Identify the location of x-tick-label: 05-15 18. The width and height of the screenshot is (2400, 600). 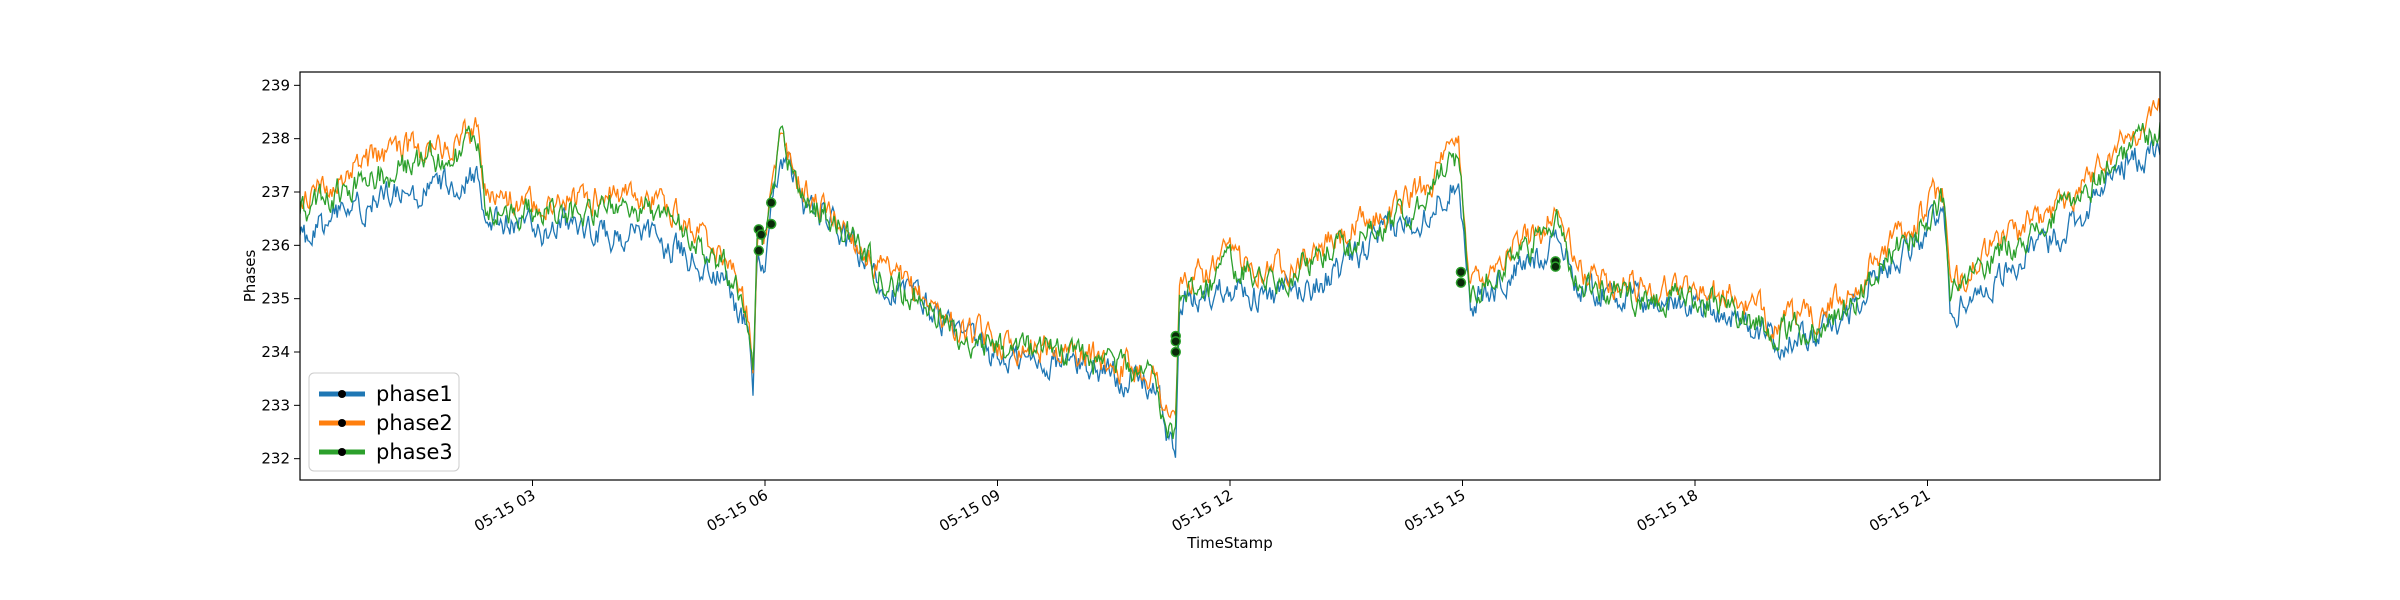
(1667, 510).